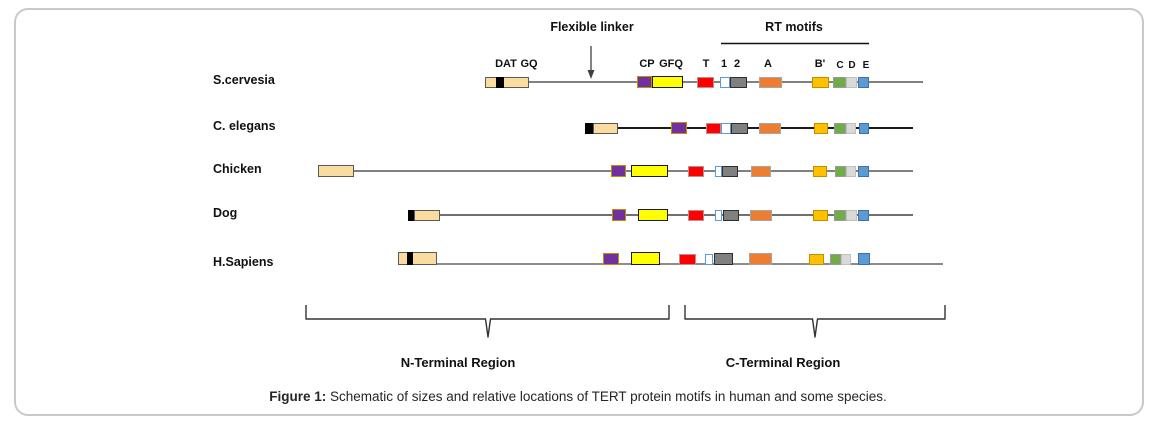 The image size is (1156, 422). Describe the element at coordinates (671, 64) in the screenshot. I see `motif-label-gfq: GFQ` at that location.